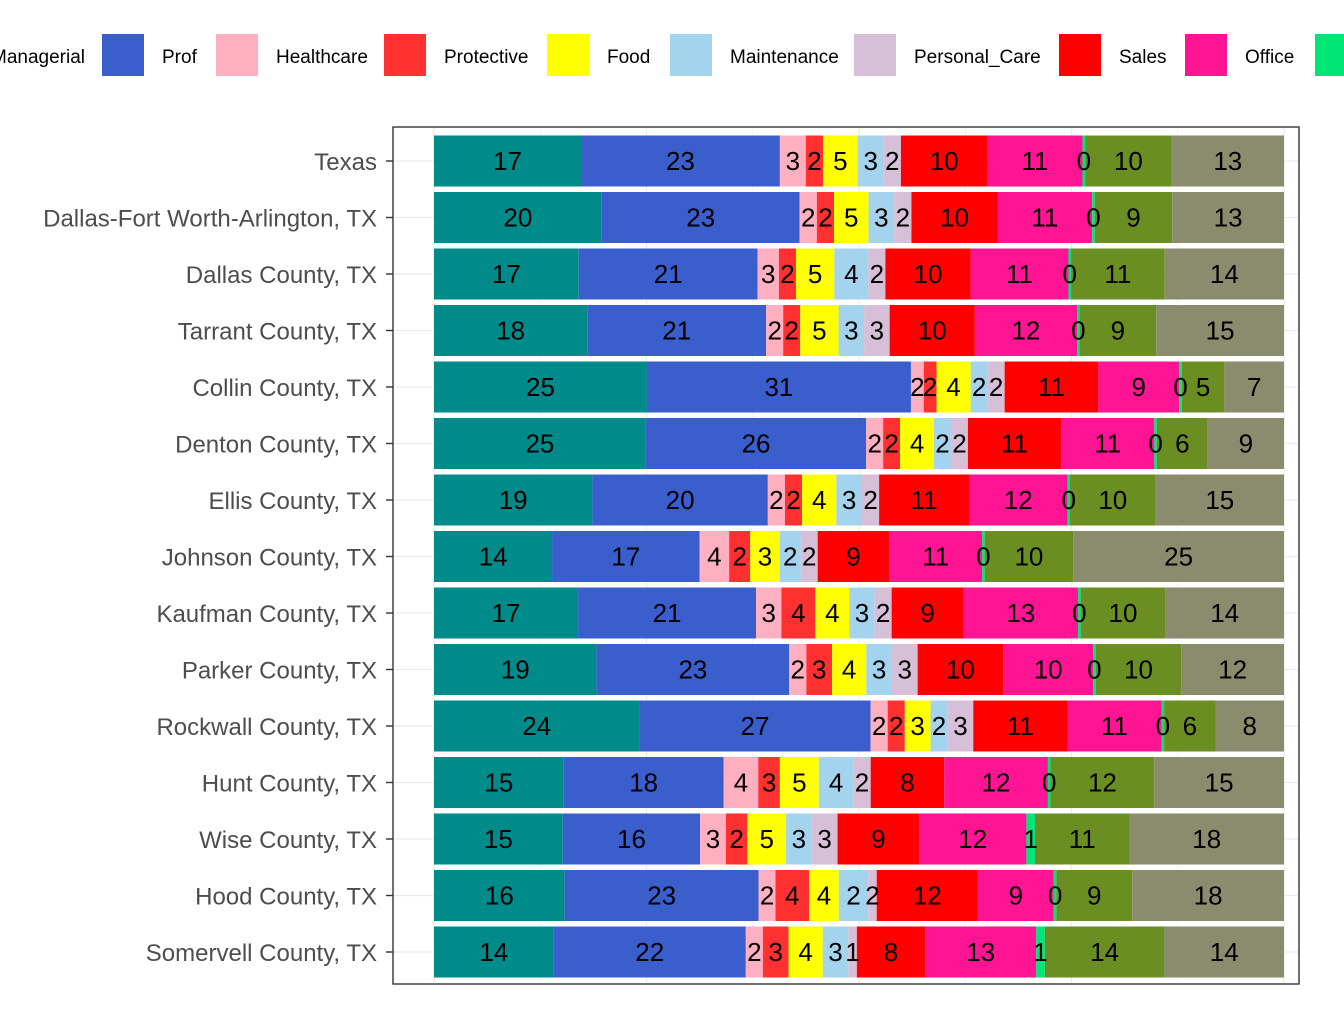 This screenshot has width=1344, height=1013. What do you see at coordinates (269, 558) in the screenshot?
I see `category-label: Johnson County, TX` at bounding box center [269, 558].